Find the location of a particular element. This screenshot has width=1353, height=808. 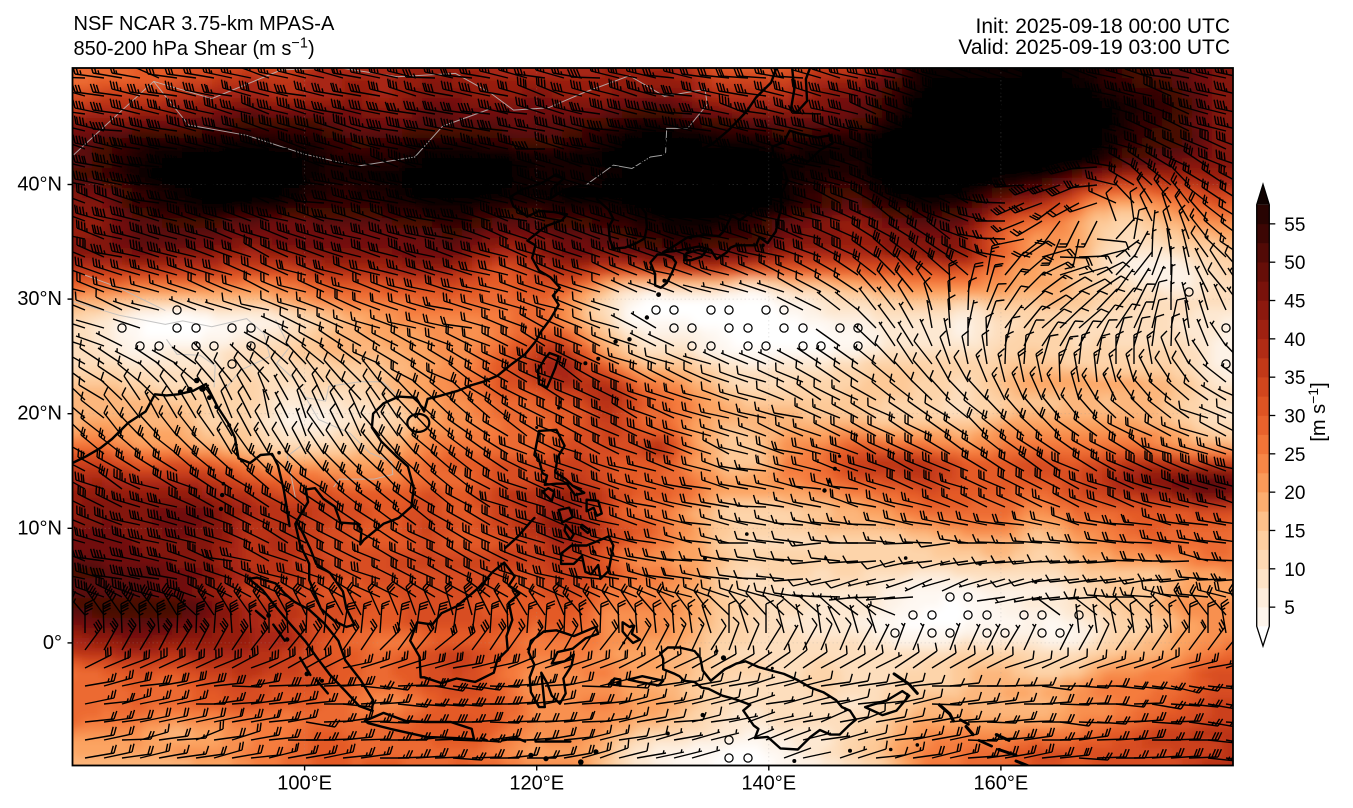

svg-text: 40 is located at coordinates (1294, 340).